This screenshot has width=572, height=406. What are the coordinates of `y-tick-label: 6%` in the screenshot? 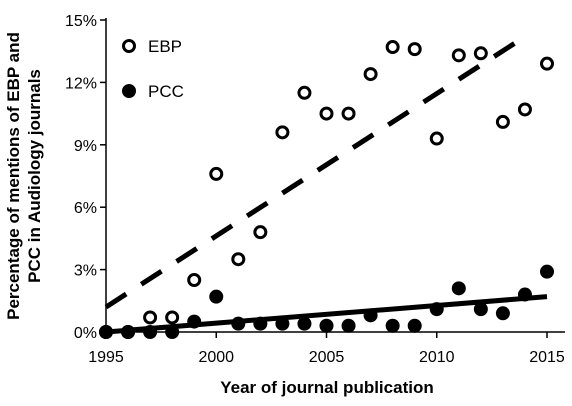 It's located at (85, 208).